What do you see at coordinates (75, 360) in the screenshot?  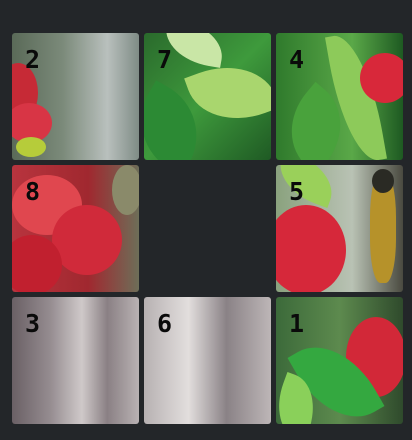 I see `puzzle-tile-3: 3` at bounding box center [75, 360].